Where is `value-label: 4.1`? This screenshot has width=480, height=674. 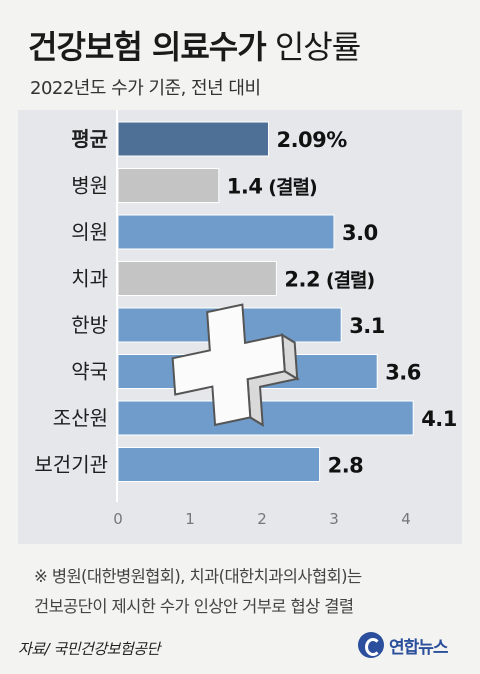 value-label: 4.1 is located at coordinates (439, 419).